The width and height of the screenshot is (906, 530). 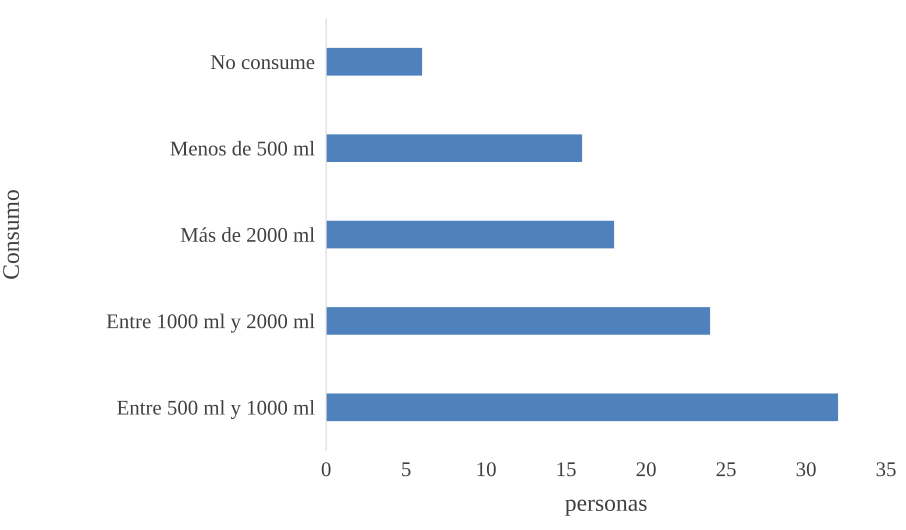 I want to click on x-axis-title: personas, so click(x=606, y=508).